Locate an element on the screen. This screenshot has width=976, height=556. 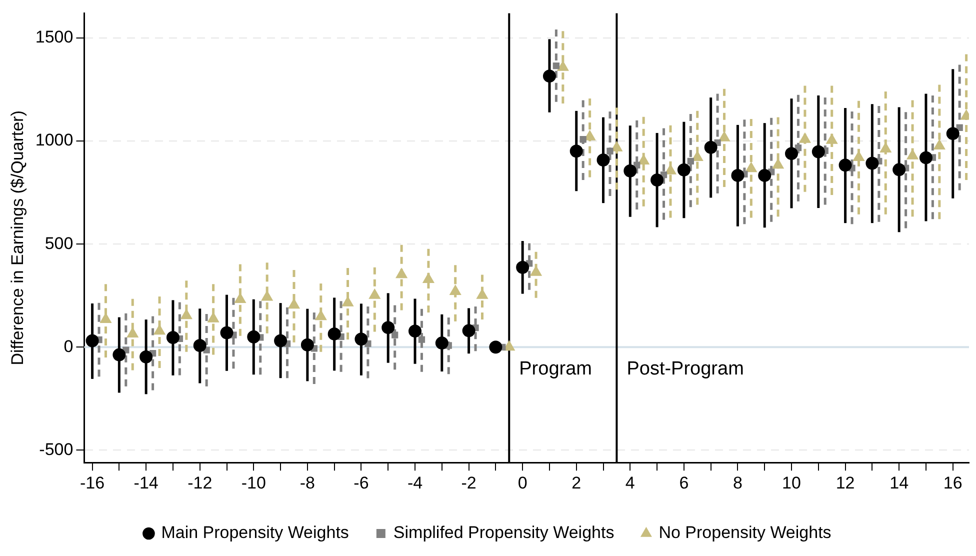
x-tick-label: 16 is located at coordinates (952, 482).